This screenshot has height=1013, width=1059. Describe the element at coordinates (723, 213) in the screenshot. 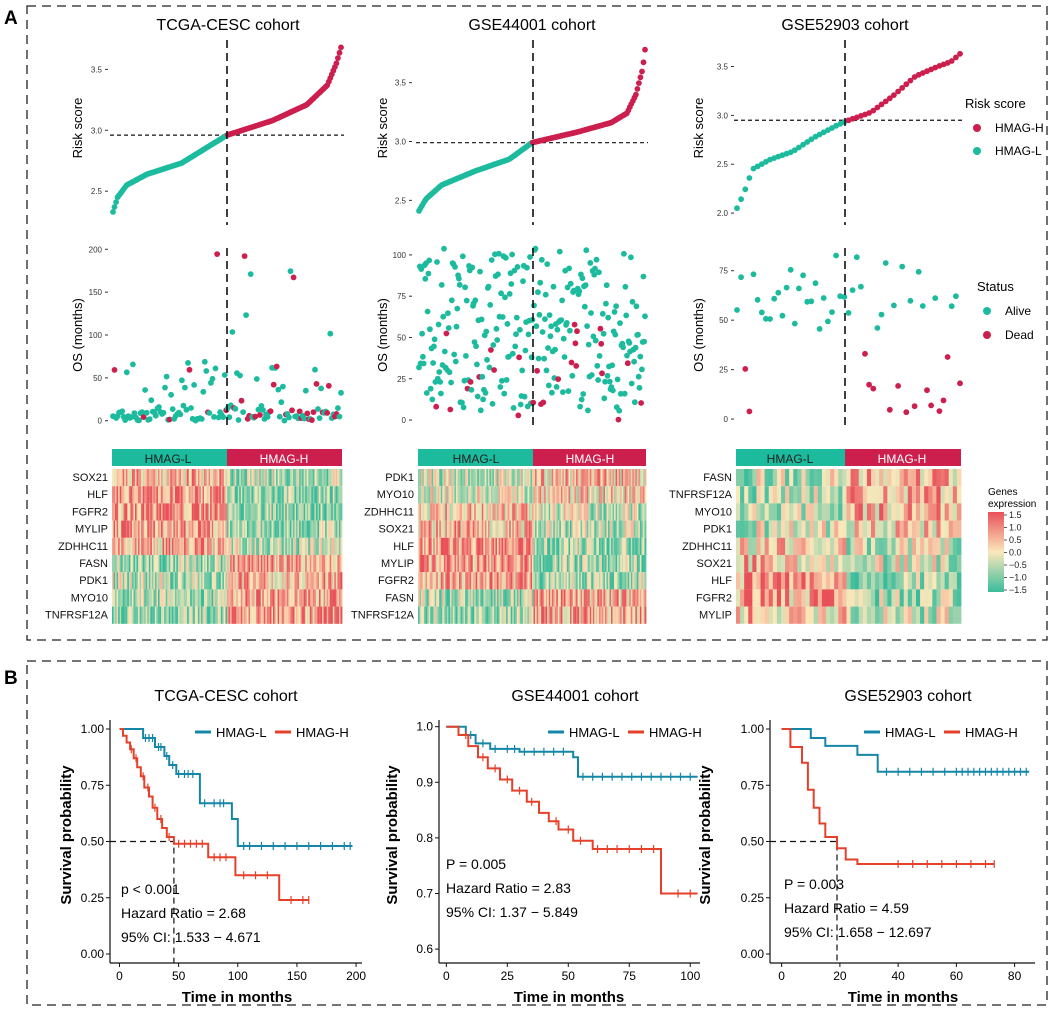

I see `risk-ytick-label: 2.0` at that location.